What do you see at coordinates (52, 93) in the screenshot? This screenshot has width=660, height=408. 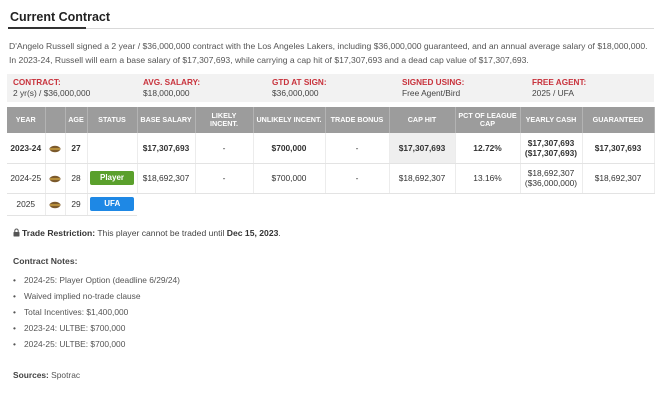 I see `summary-contract-value: 2 yr(s) / $36,000,000` at bounding box center [52, 93].